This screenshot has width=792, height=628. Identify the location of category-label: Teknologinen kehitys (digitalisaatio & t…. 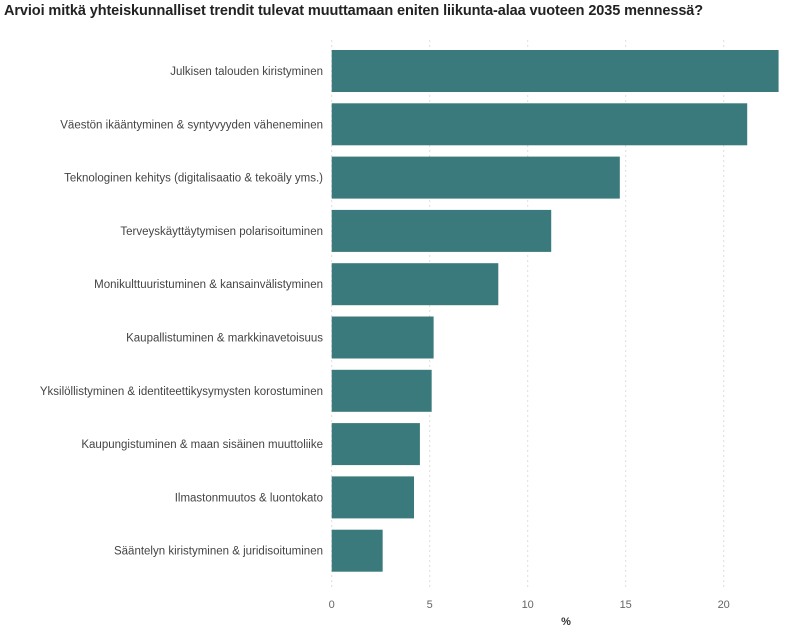
(193, 179).